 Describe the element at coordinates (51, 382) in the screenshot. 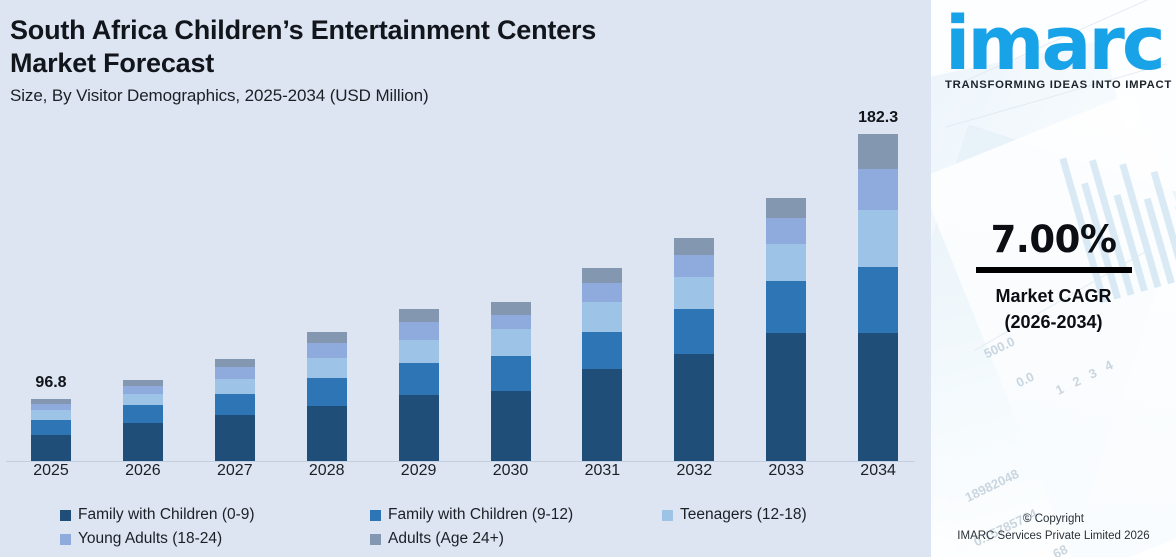

I see `bar-value-label: 96.8` at that location.